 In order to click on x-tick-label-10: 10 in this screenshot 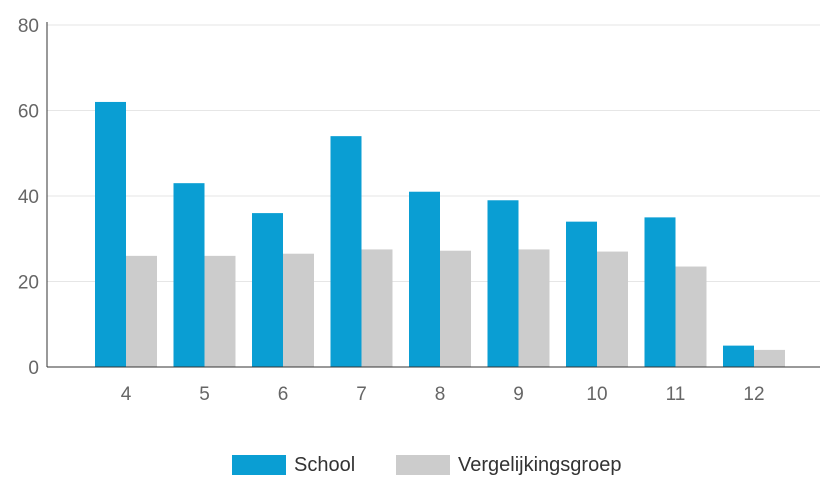, I will do `click(596, 394)`.